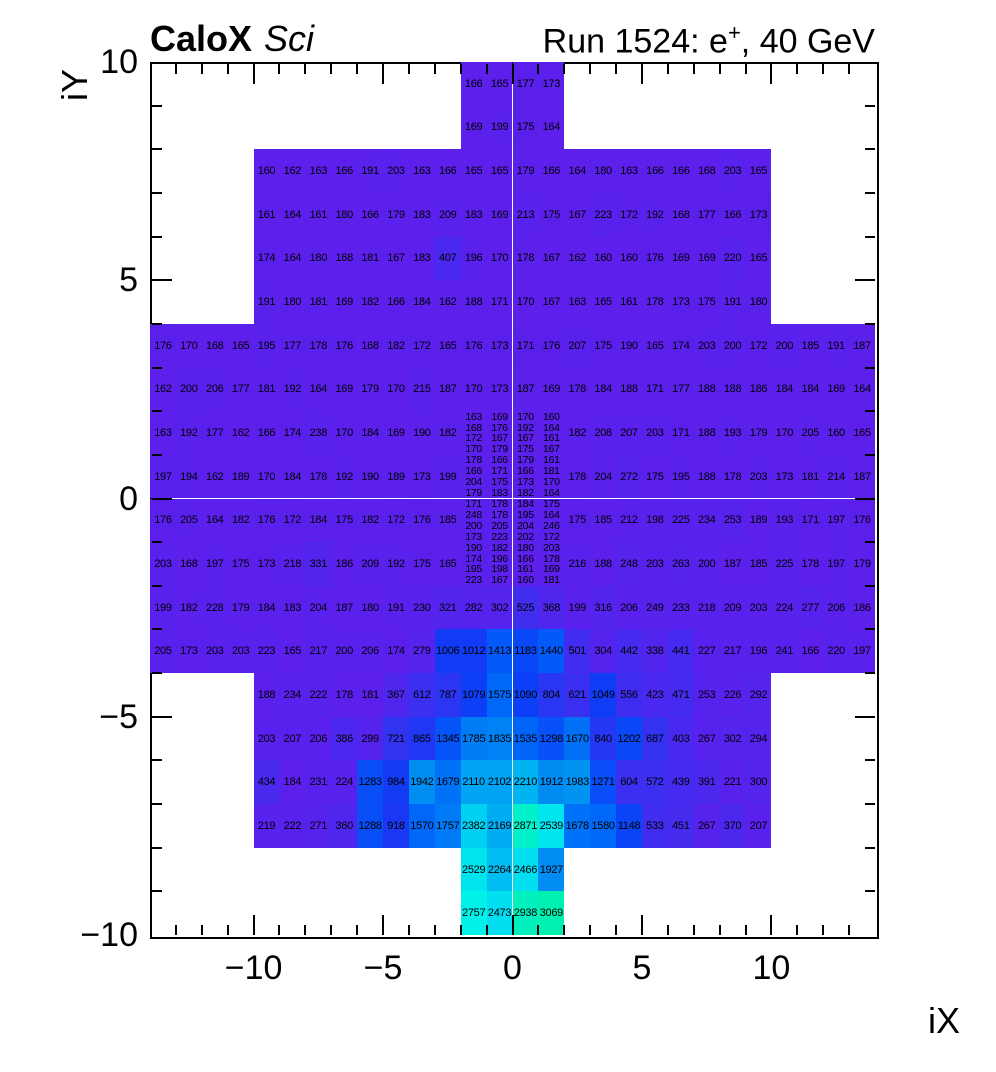 This screenshot has height=1072, width=996. What do you see at coordinates (473, 651) in the screenshot?
I see `heatmap-cell: 1012` at bounding box center [473, 651].